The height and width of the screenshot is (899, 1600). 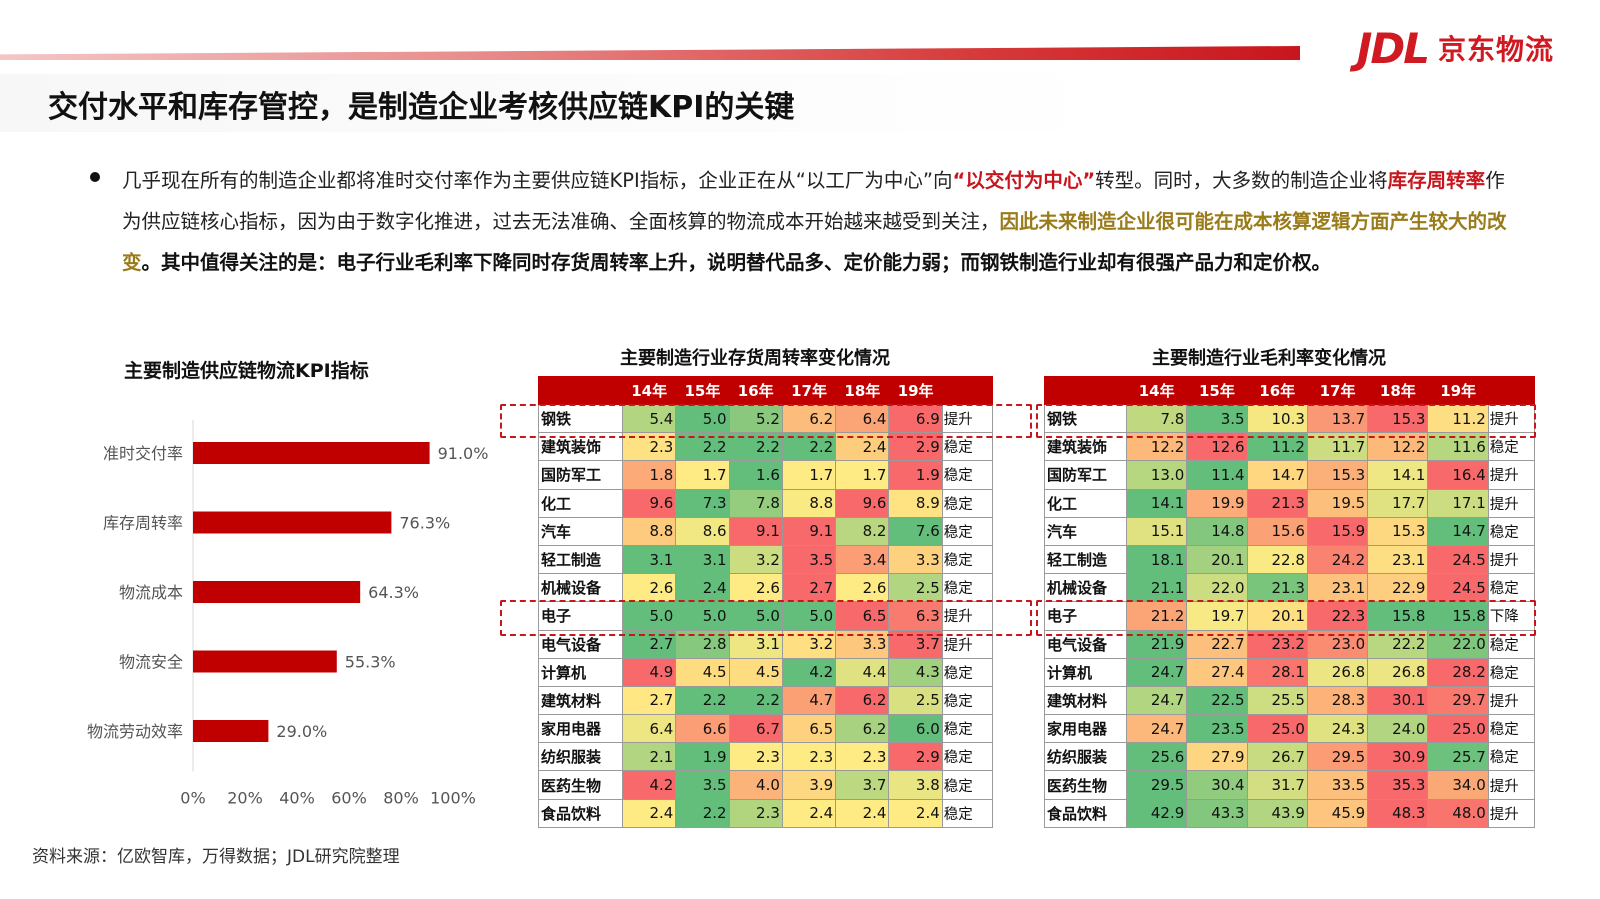 What do you see at coordinates (1398, 531) in the screenshot?
I see `value-cell: 15.3` at bounding box center [1398, 531].